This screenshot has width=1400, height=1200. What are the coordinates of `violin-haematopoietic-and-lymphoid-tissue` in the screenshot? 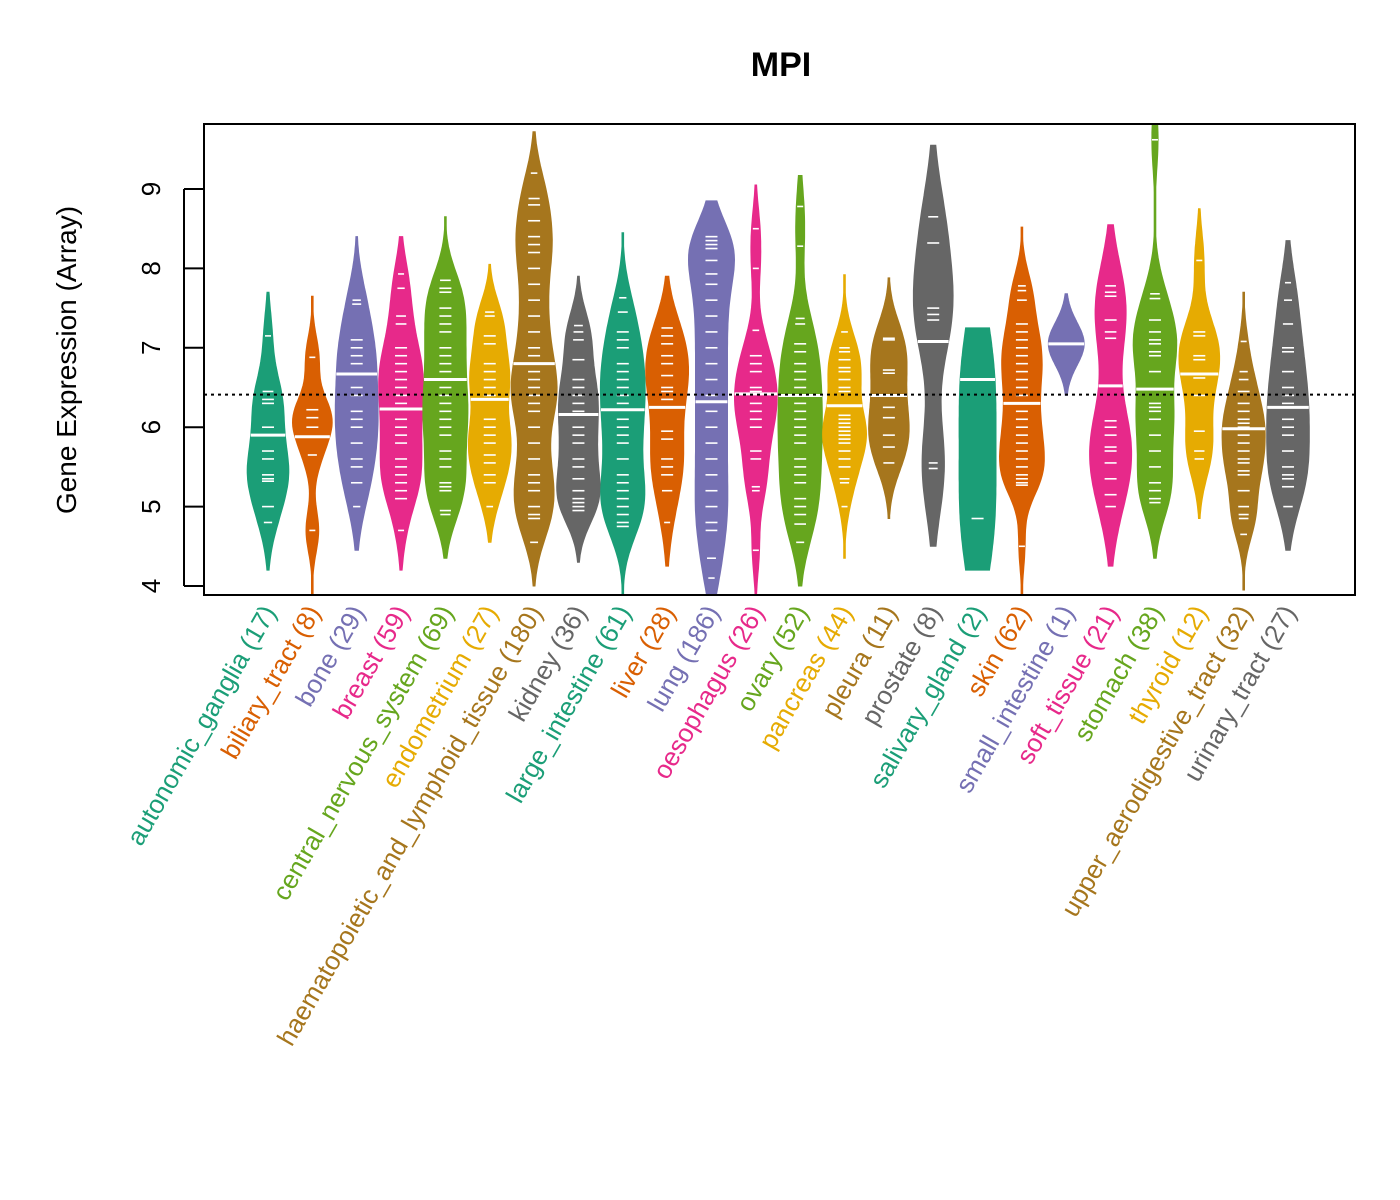 It's located at (534, 359).